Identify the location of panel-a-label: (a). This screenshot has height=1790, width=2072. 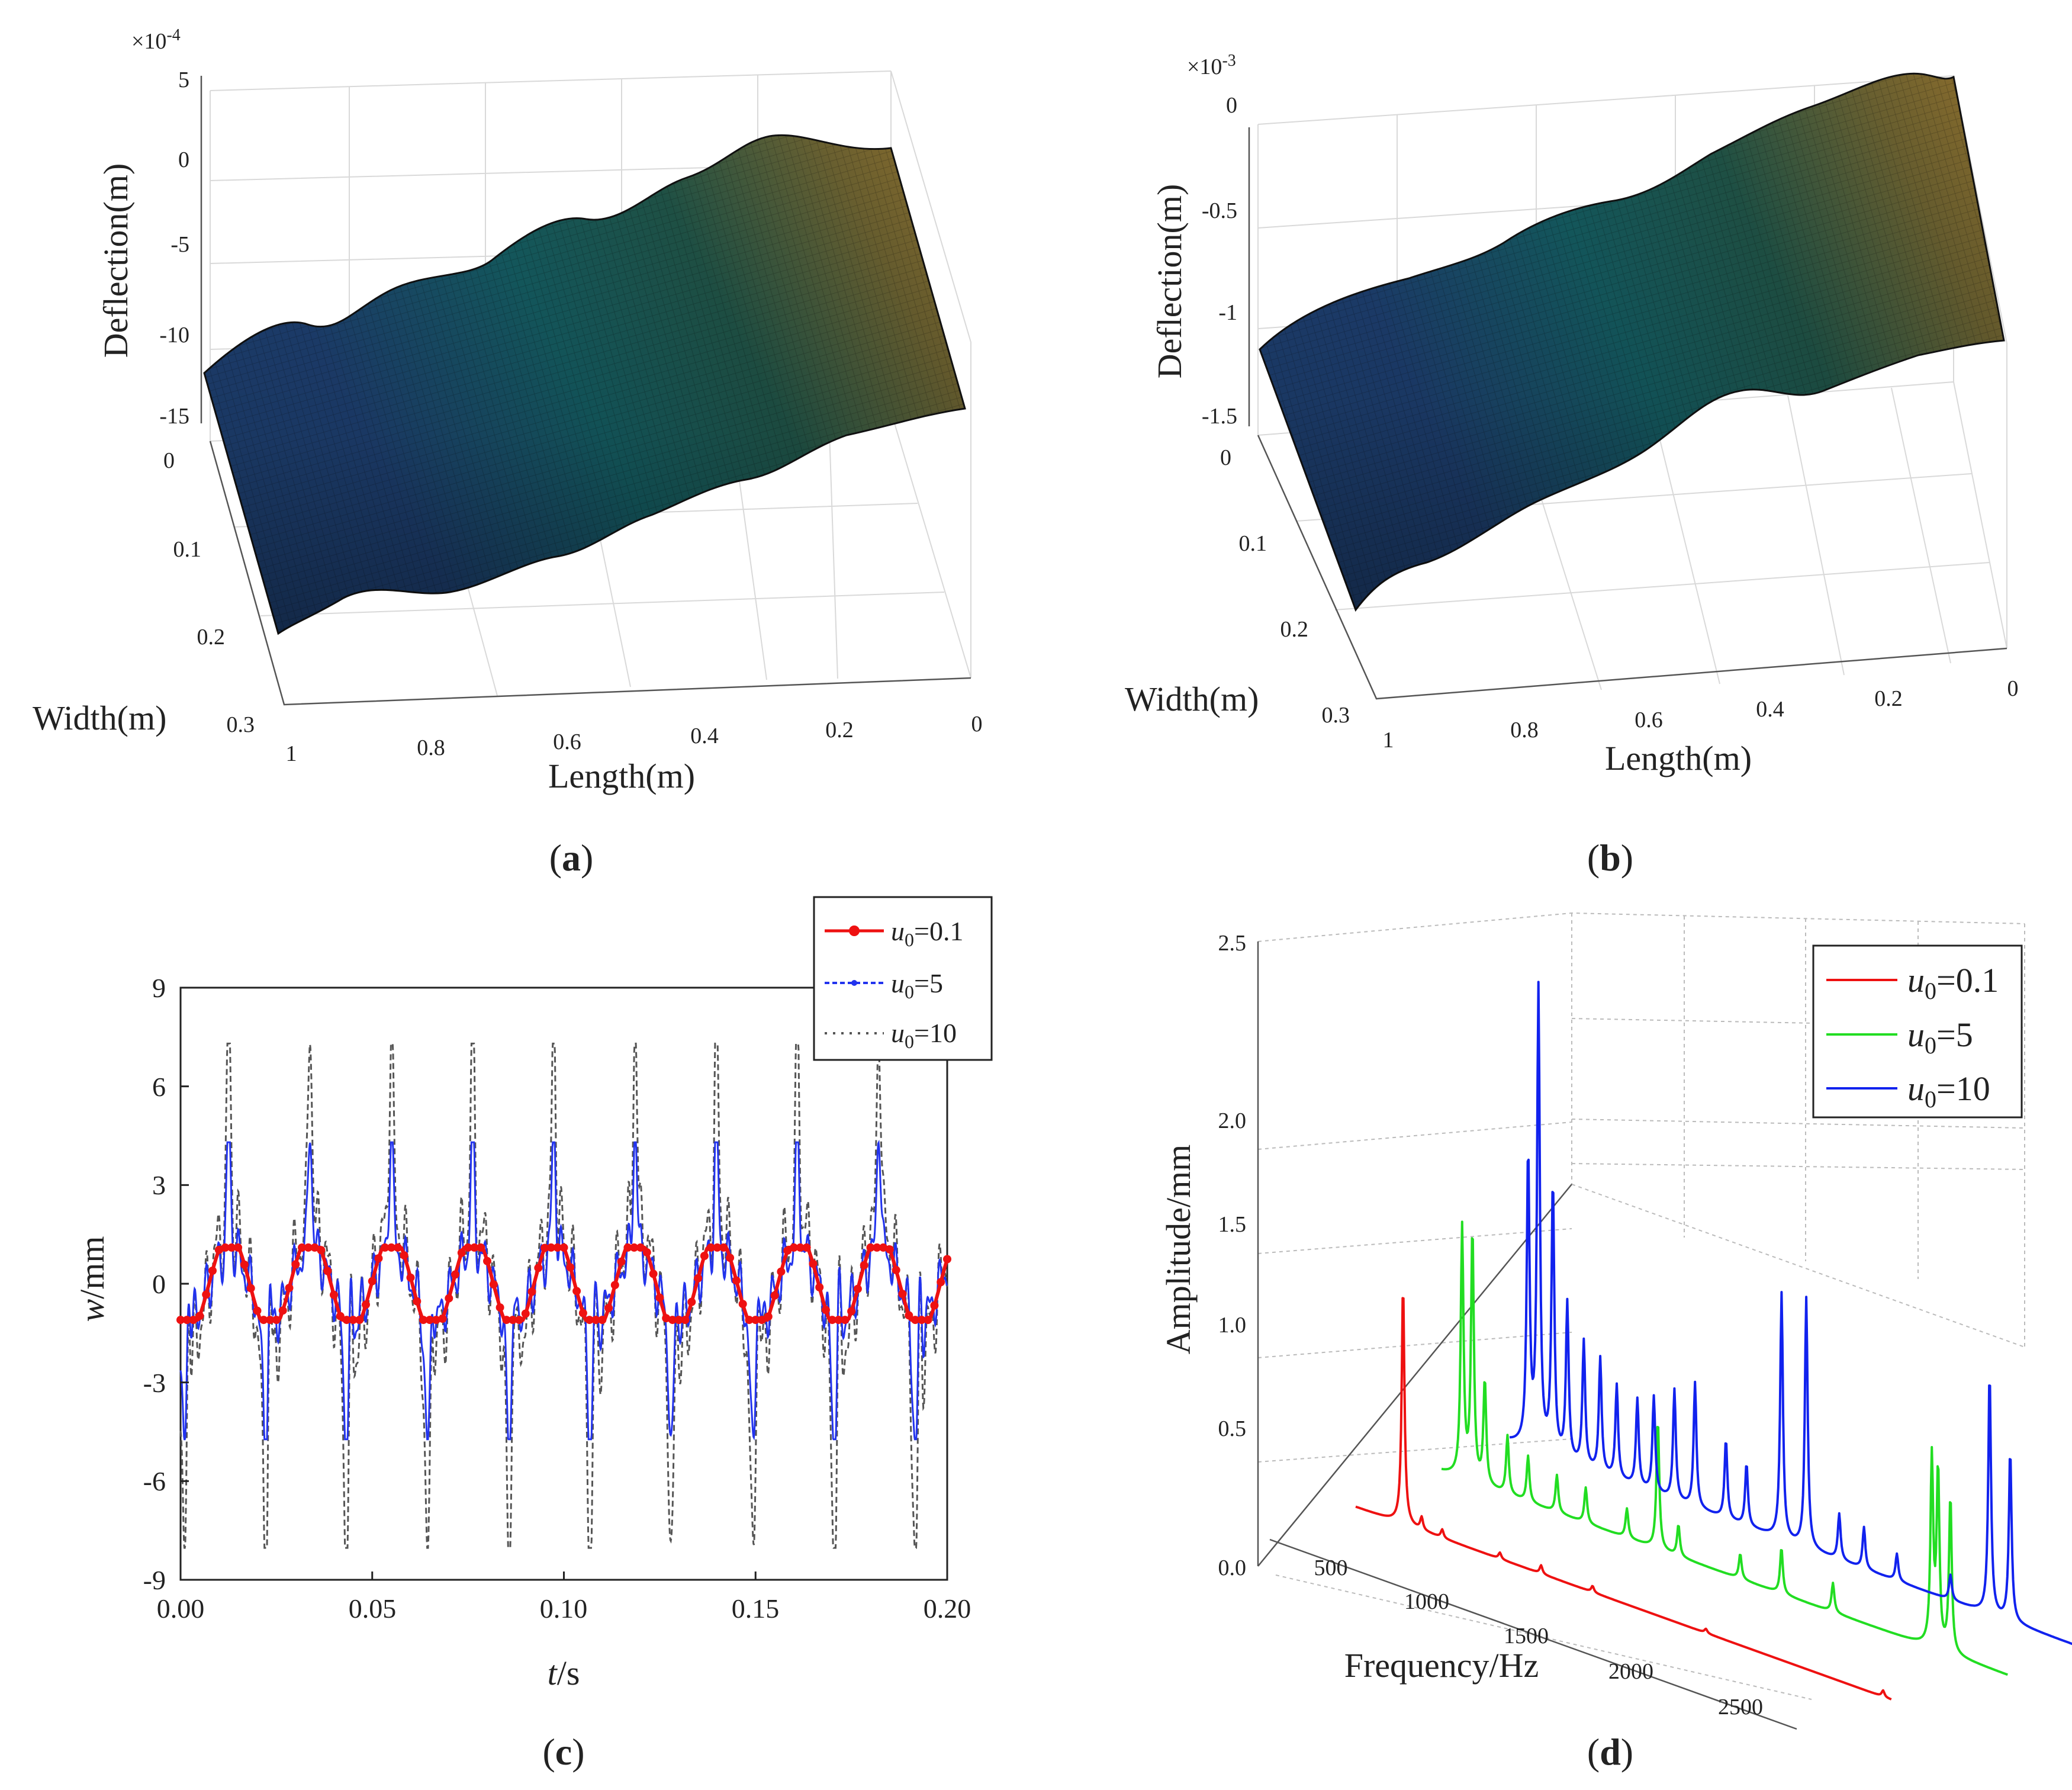
(571, 858).